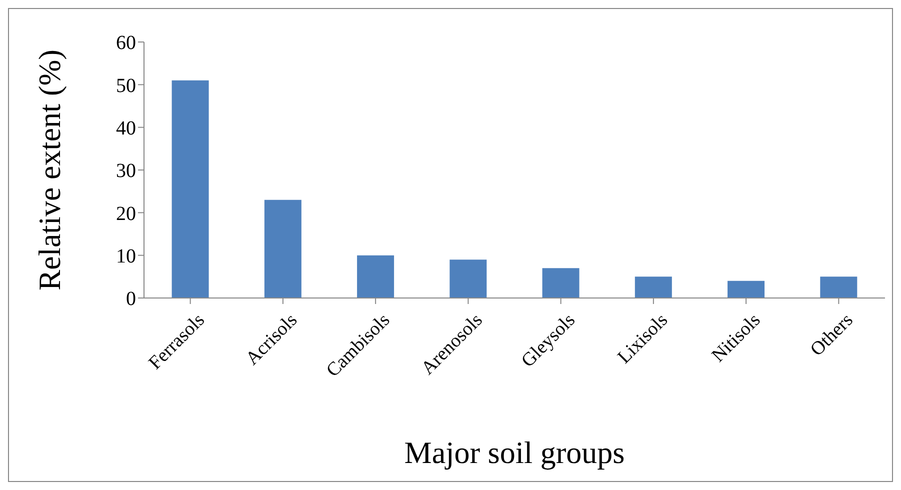 The width and height of the screenshot is (901, 490). I want to click on y-tick-label: 60, so click(126, 43).